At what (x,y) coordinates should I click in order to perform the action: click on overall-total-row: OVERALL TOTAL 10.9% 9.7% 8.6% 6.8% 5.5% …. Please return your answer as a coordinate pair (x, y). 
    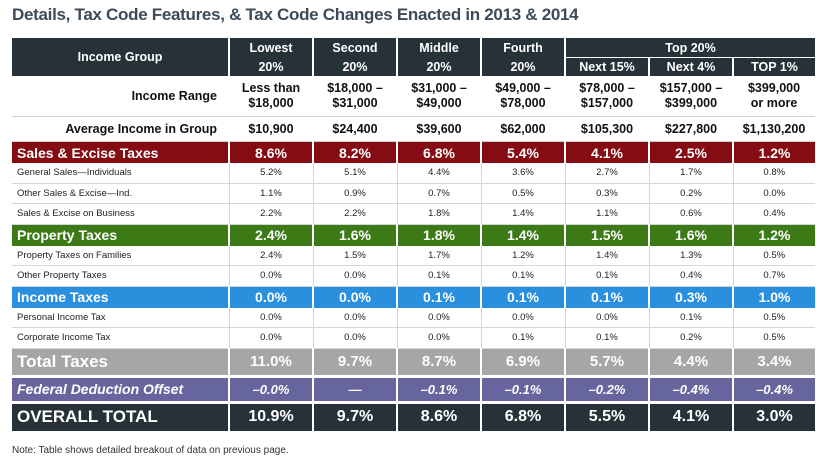
    Looking at the image, I should click on (414, 417).